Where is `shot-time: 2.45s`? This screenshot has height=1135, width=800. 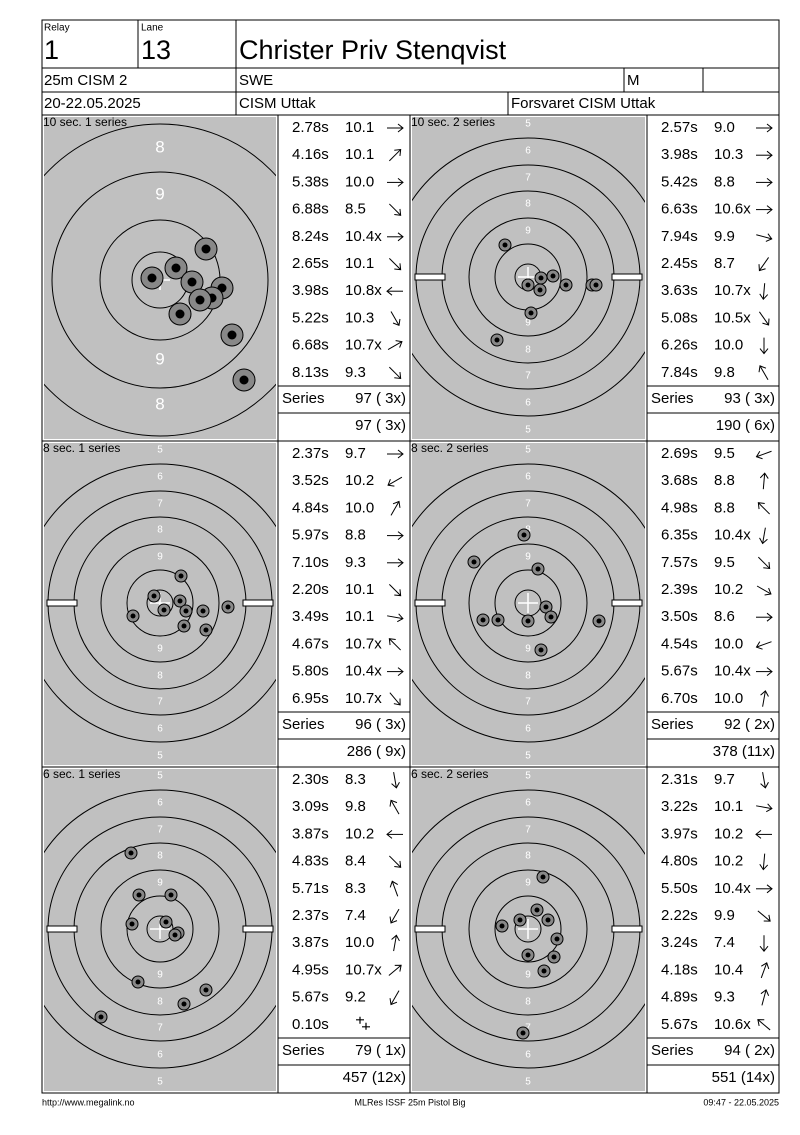 shot-time: 2.45s is located at coordinates (679, 263).